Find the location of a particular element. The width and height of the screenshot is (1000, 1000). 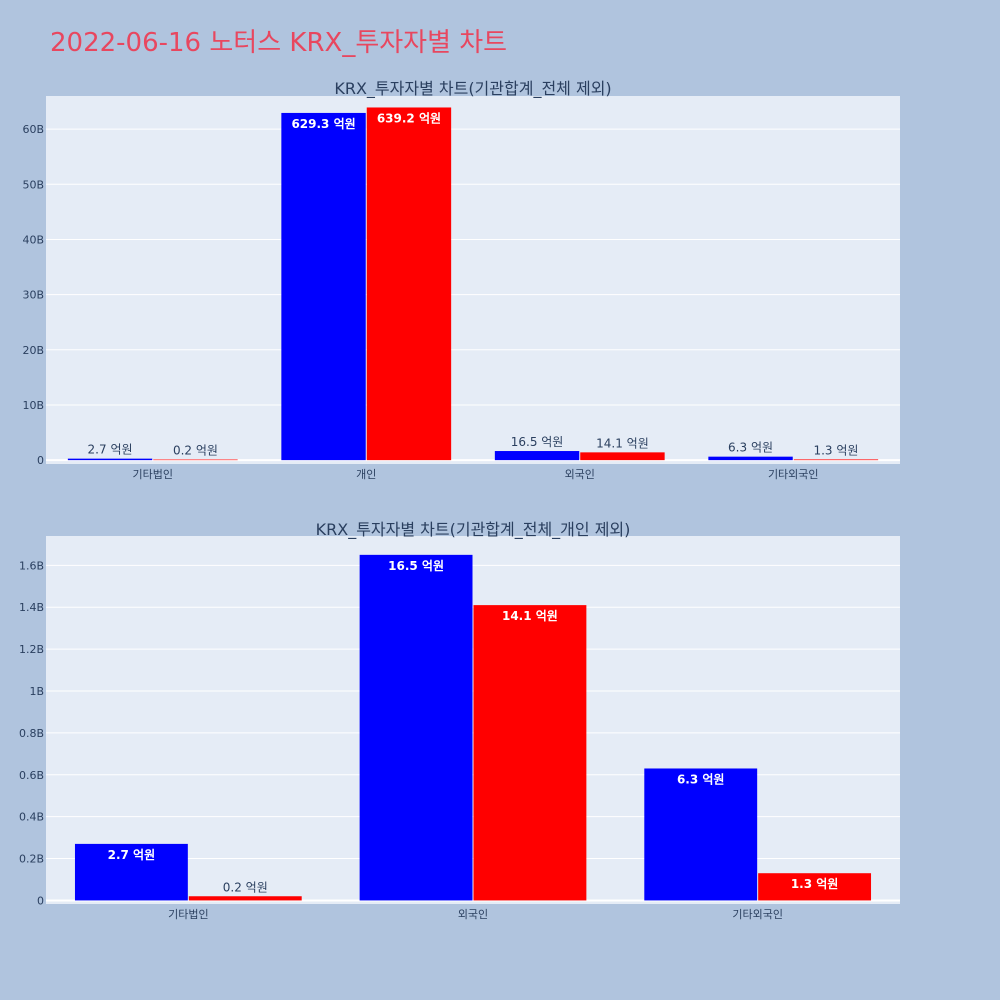

y-tick-label: 0.8B is located at coordinates (31, 733).